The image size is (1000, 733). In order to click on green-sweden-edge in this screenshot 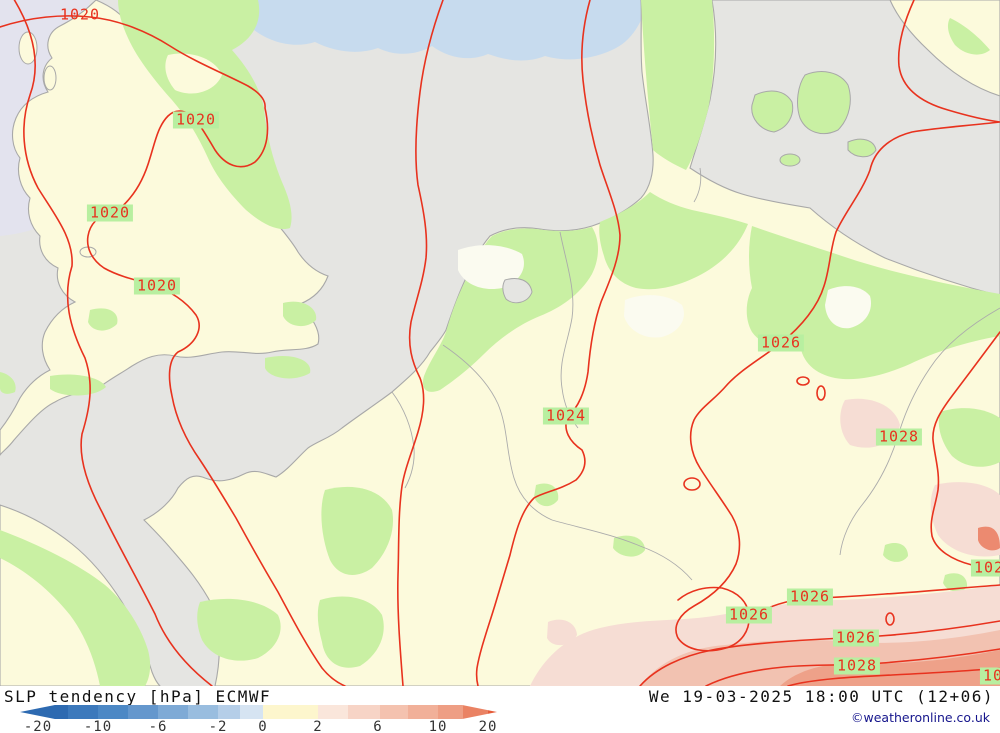, I will do `click(968, 36)`.